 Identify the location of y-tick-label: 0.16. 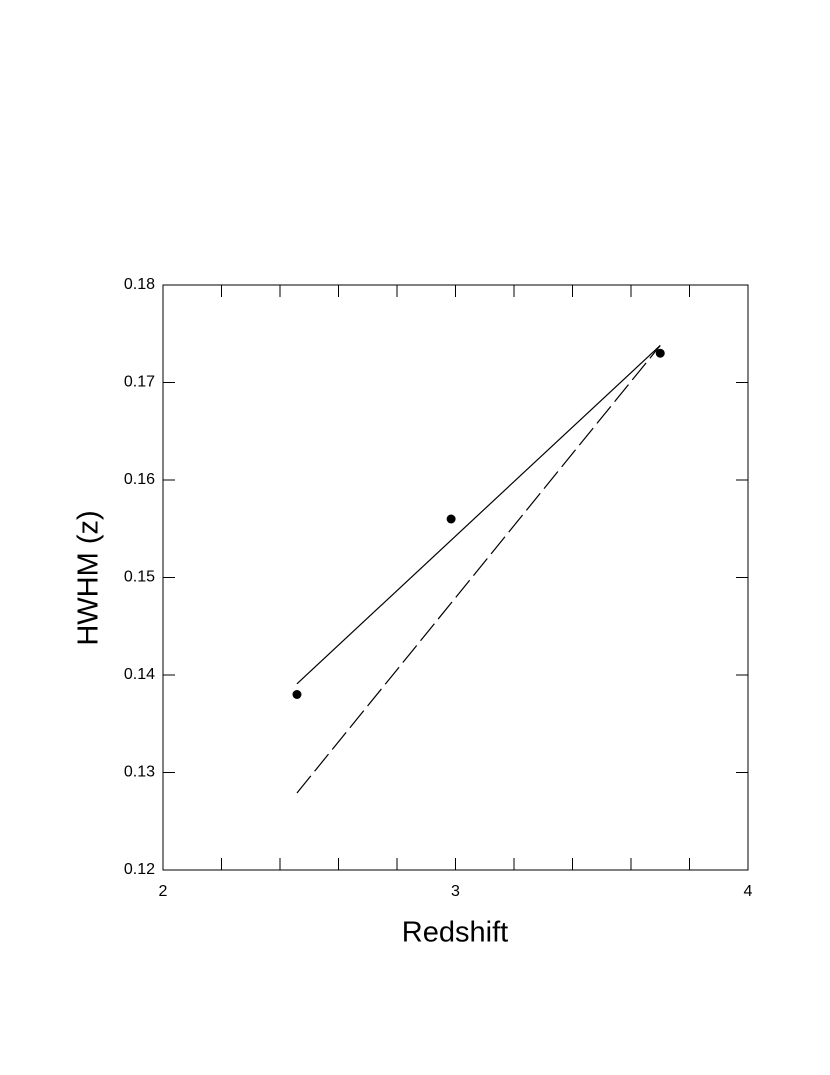
(139, 479).